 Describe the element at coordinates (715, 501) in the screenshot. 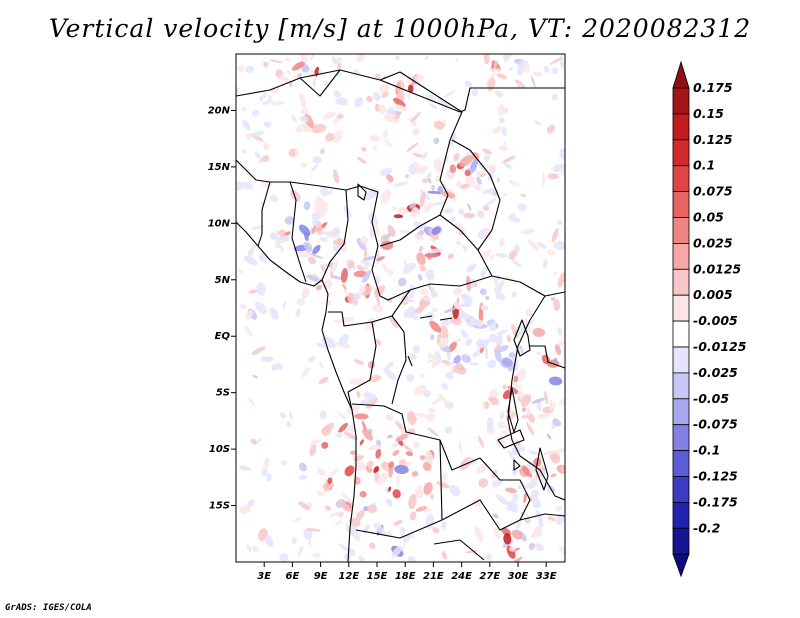

I see `colorbar-label: -0.175` at that location.